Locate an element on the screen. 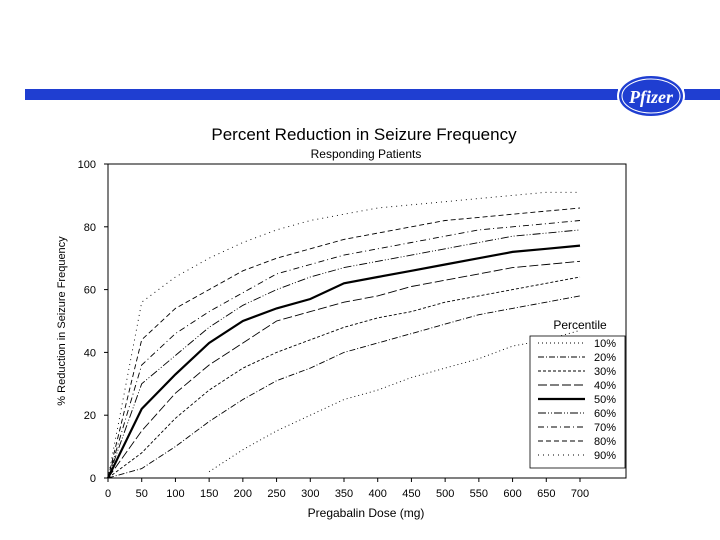 Image resolution: width=720 pixels, height=540 pixels. series-line-10pct is located at coordinates (394, 401).